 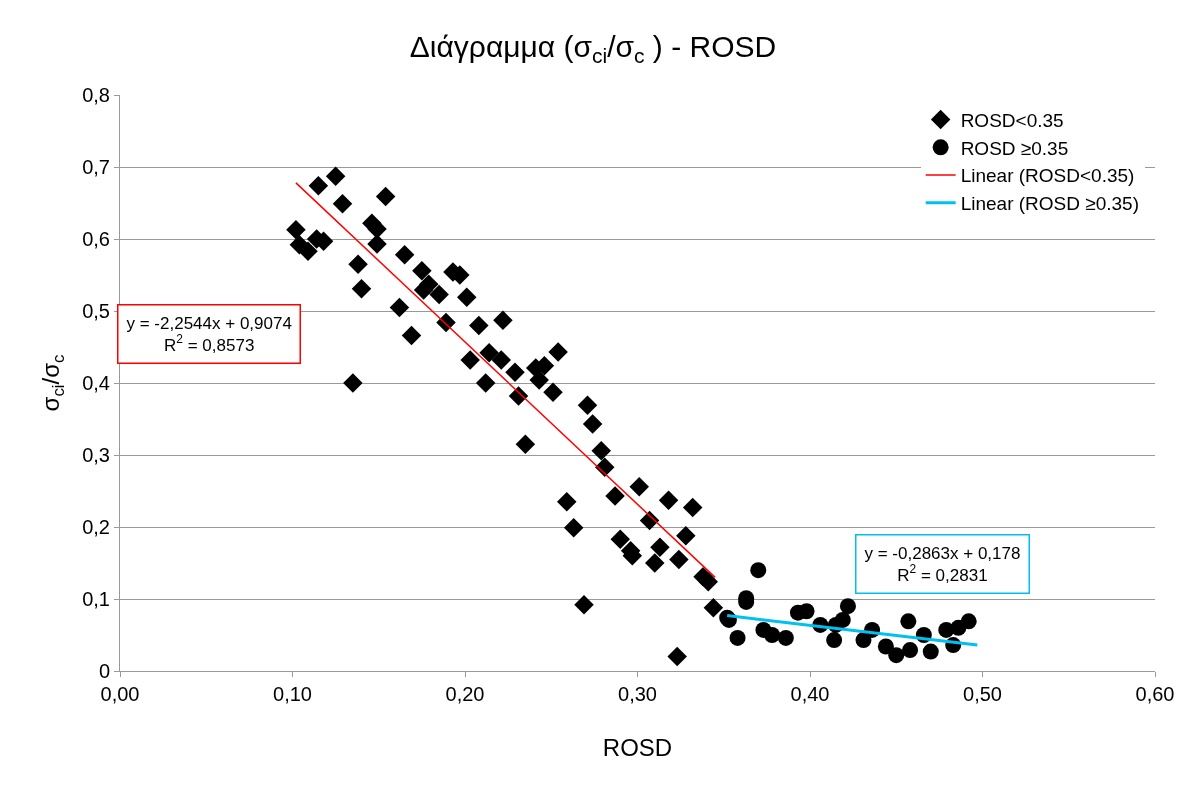 What do you see at coordinates (637, 748) in the screenshot?
I see `x-axis-title: ROSD` at bounding box center [637, 748].